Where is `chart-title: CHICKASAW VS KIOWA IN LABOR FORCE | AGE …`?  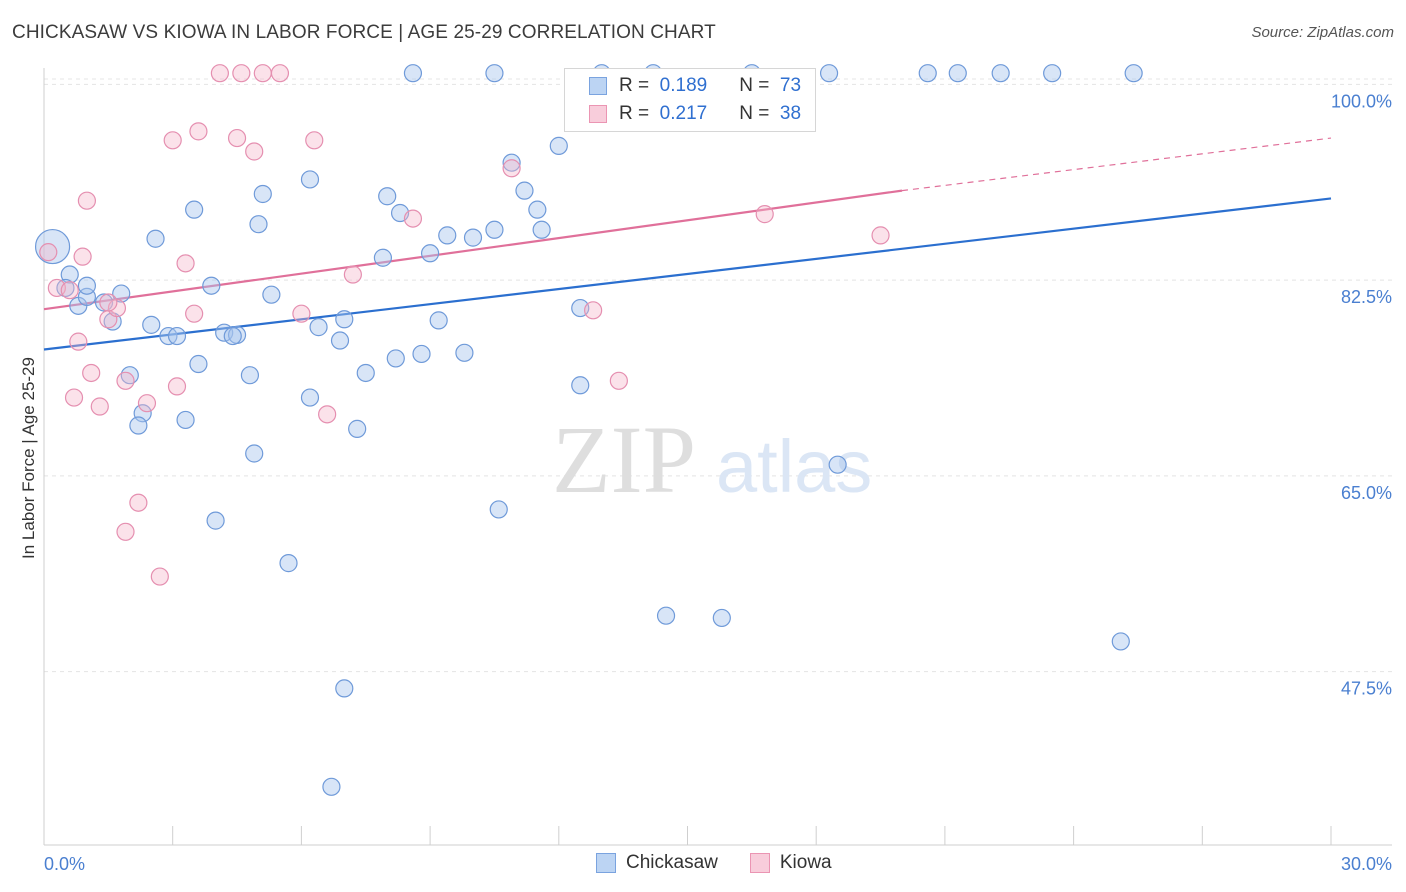
chart-title: CHICKASAW VS KIOWA IN LABOR FORCE | AGE … is located at coordinates (364, 32).